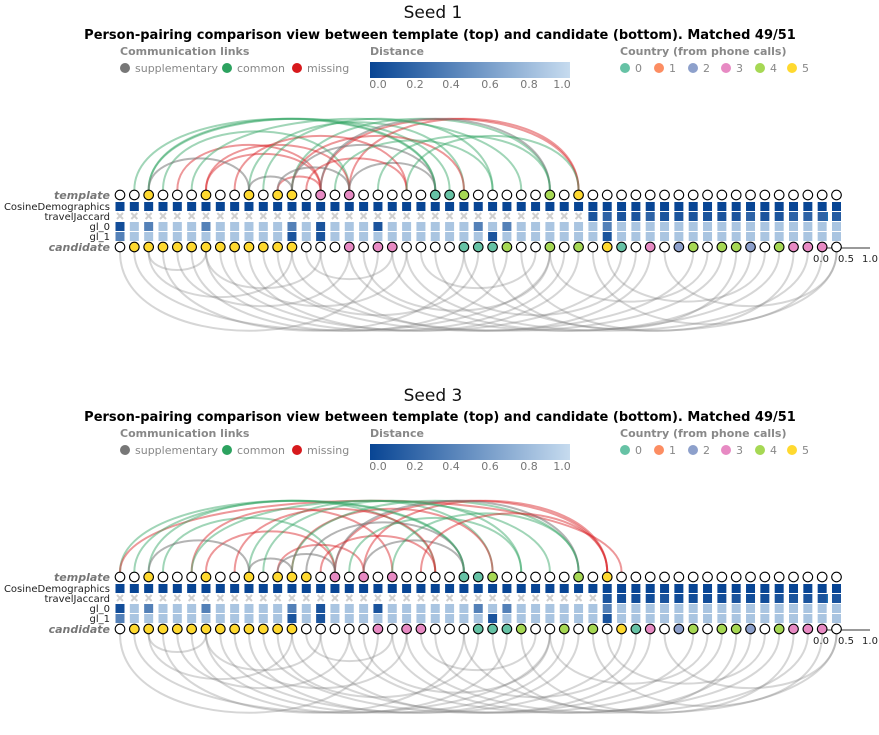 The height and width of the screenshot is (735, 879). I want to click on node-layer, so click(478, 603).